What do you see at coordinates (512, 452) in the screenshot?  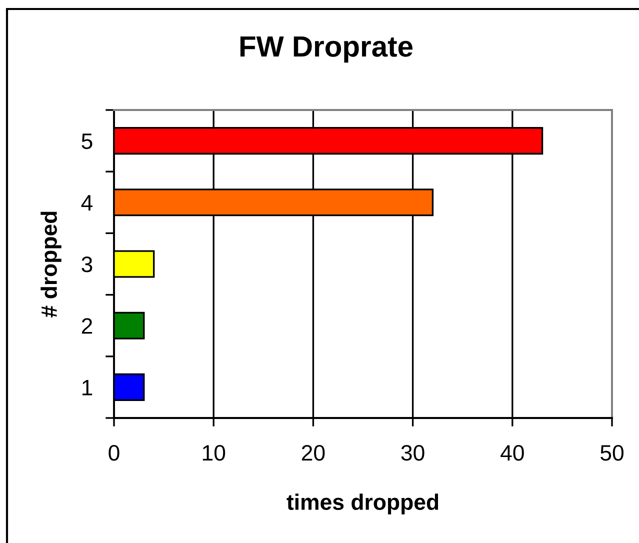 I see `x-tick-label: 40` at bounding box center [512, 452].